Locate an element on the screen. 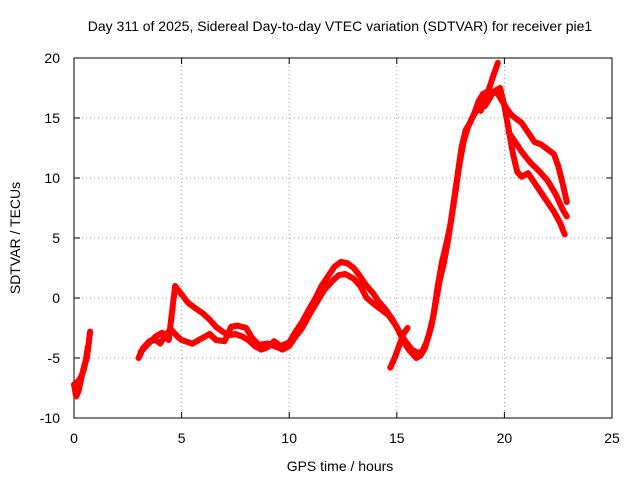 This screenshot has width=640, height=480. y-tick-label: 20 is located at coordinates (52, 58).